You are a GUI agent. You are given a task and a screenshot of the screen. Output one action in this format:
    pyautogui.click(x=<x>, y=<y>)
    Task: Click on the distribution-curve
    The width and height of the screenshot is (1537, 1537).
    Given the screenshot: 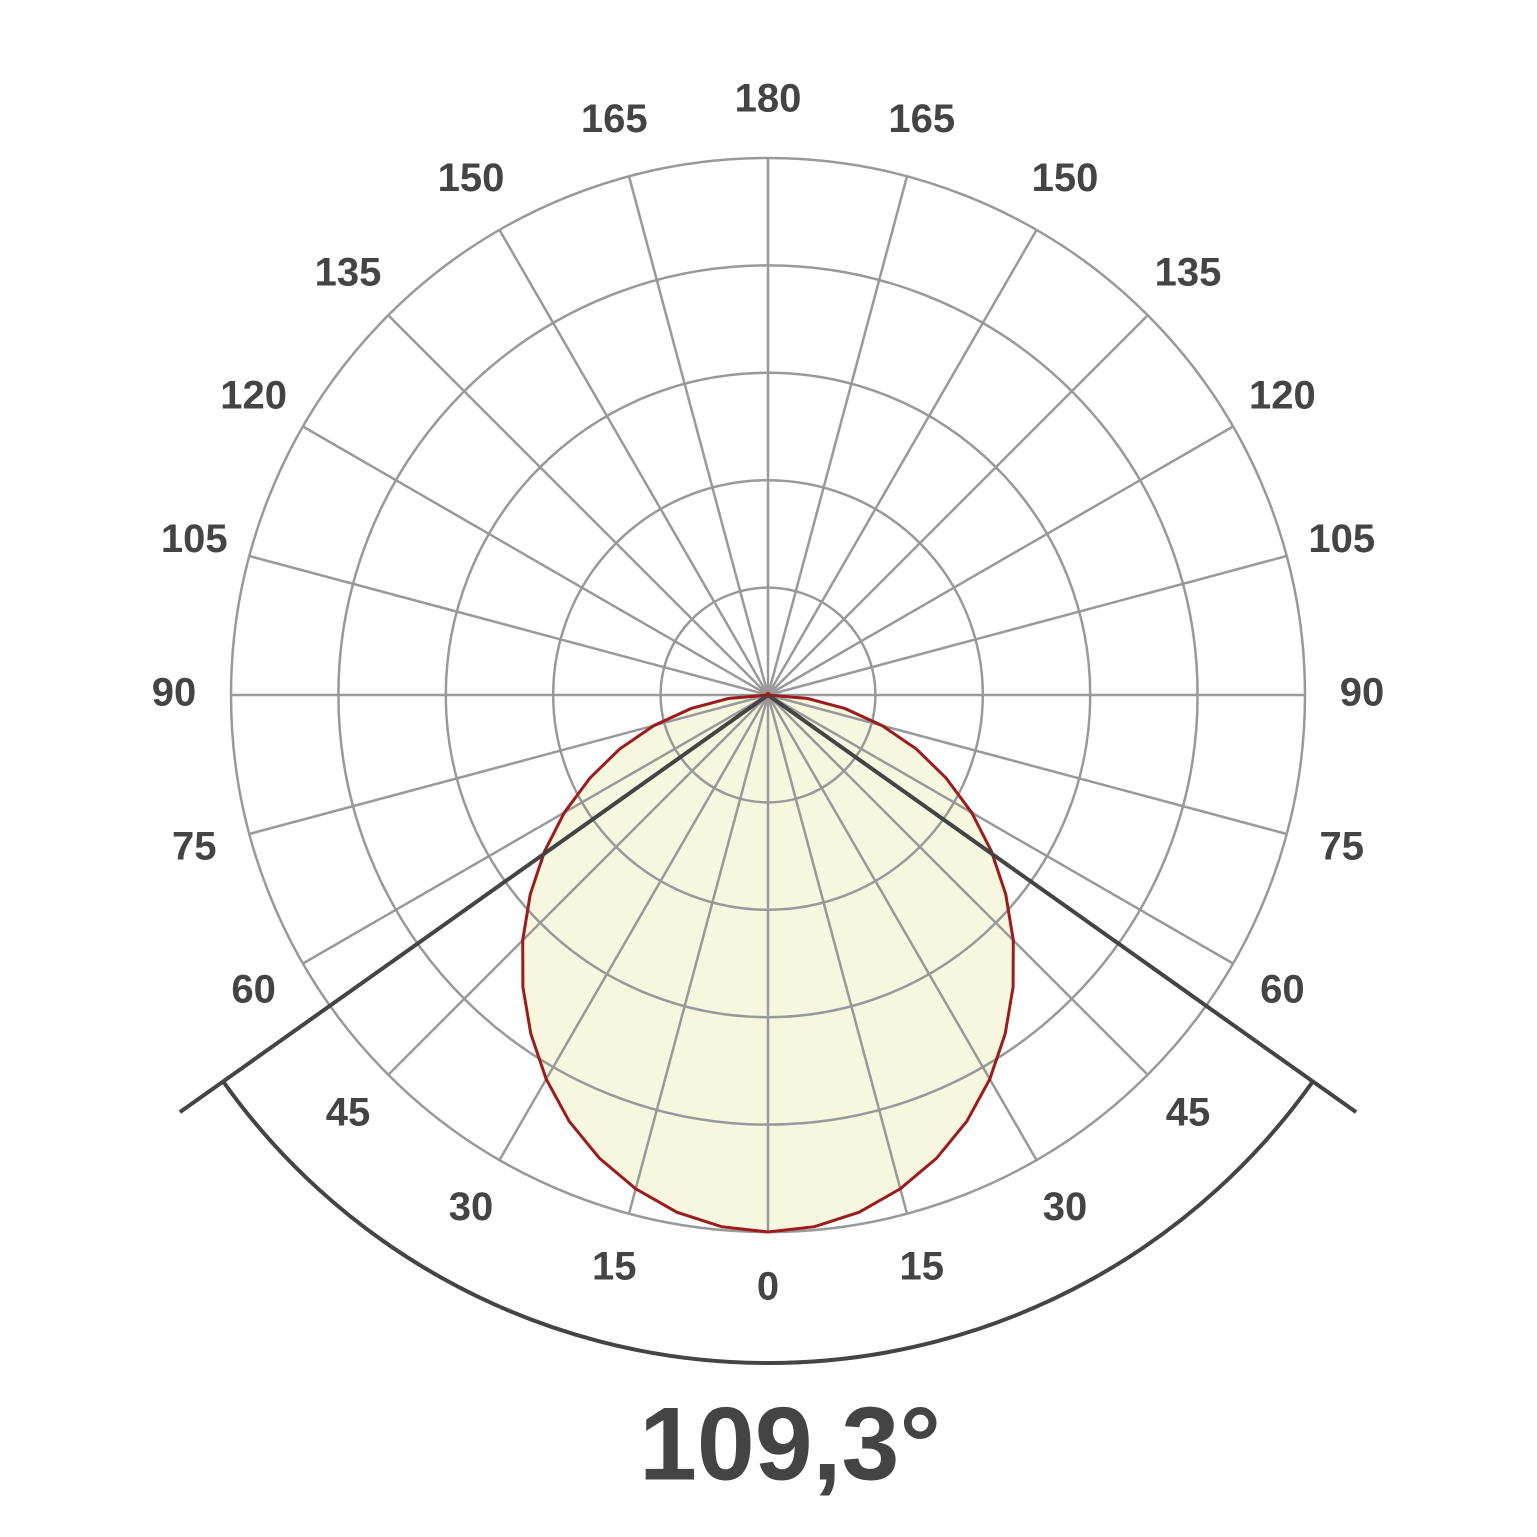 What is the action you would take?
    pyautogui.click(x=768, y=963)
    